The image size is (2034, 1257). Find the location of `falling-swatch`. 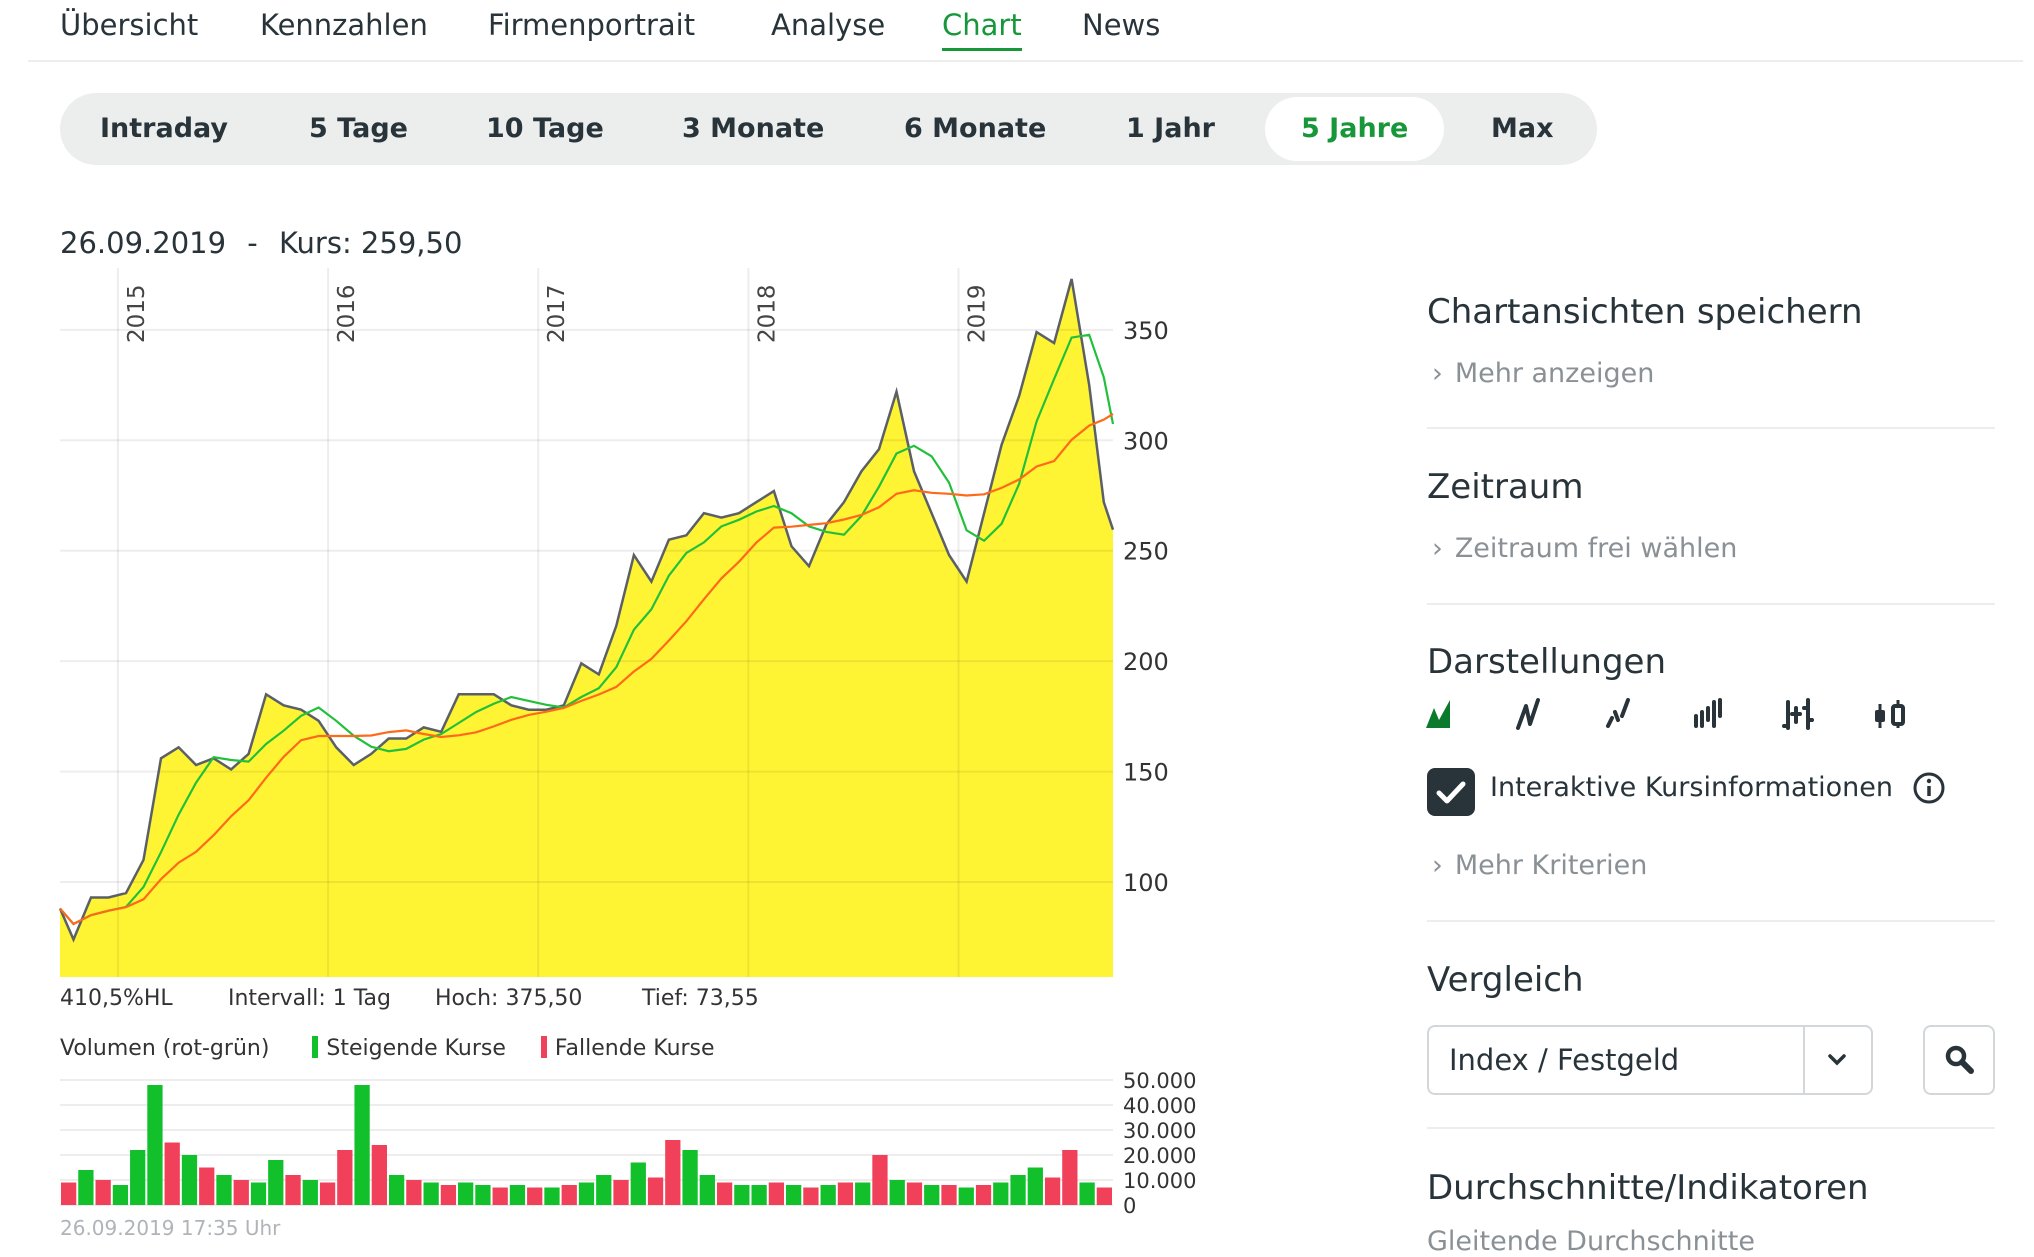

falling-swatch is located at coordinates (543, 1047).